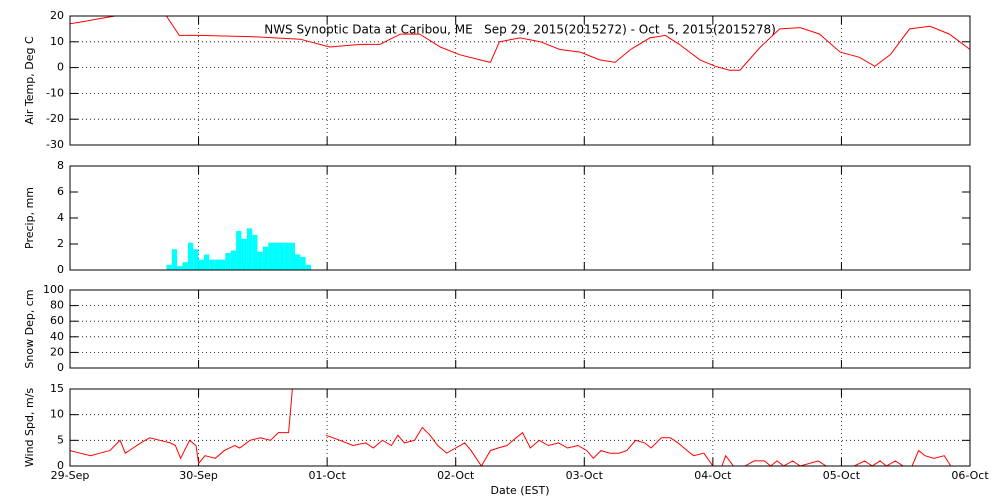 The width and height of the screenshot is (1000, 500). I want to click on y-tick-label: 80, so click(57, 305).